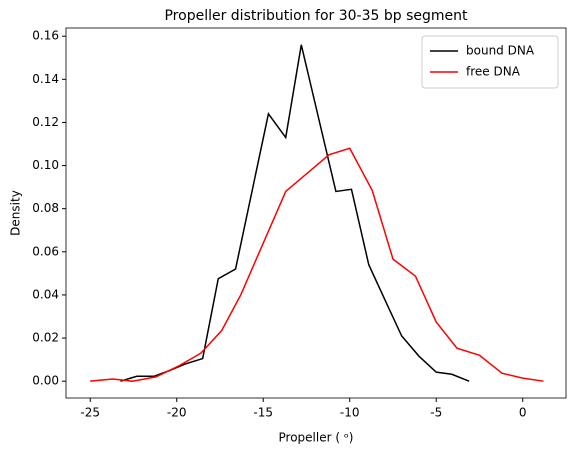  I want to click on legend-label: bound DNA, so click(500, 51).